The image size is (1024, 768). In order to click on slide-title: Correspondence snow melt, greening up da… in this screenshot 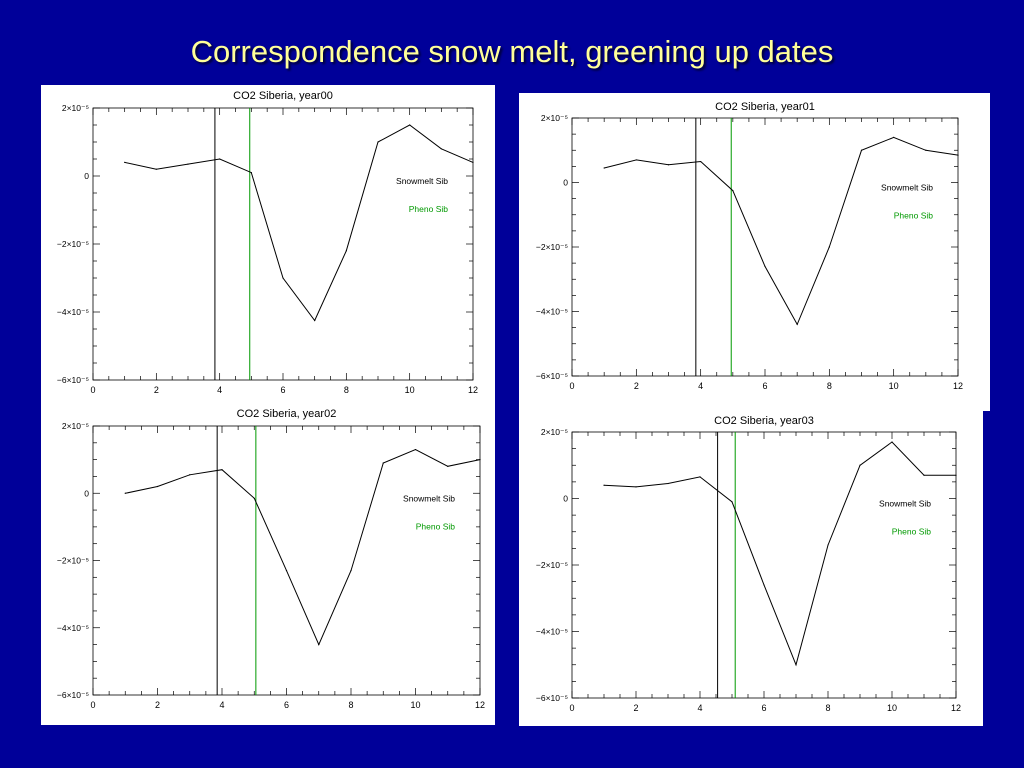, I will do `click(512, 51)`.